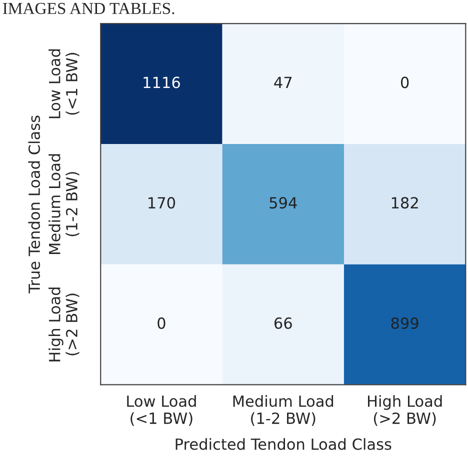 The height and width of the screenshot is (472, 468). What do you see at coordinates (162, 203) in the screenshot?
I see `data-label: 170` at bounding box center [162, 203].